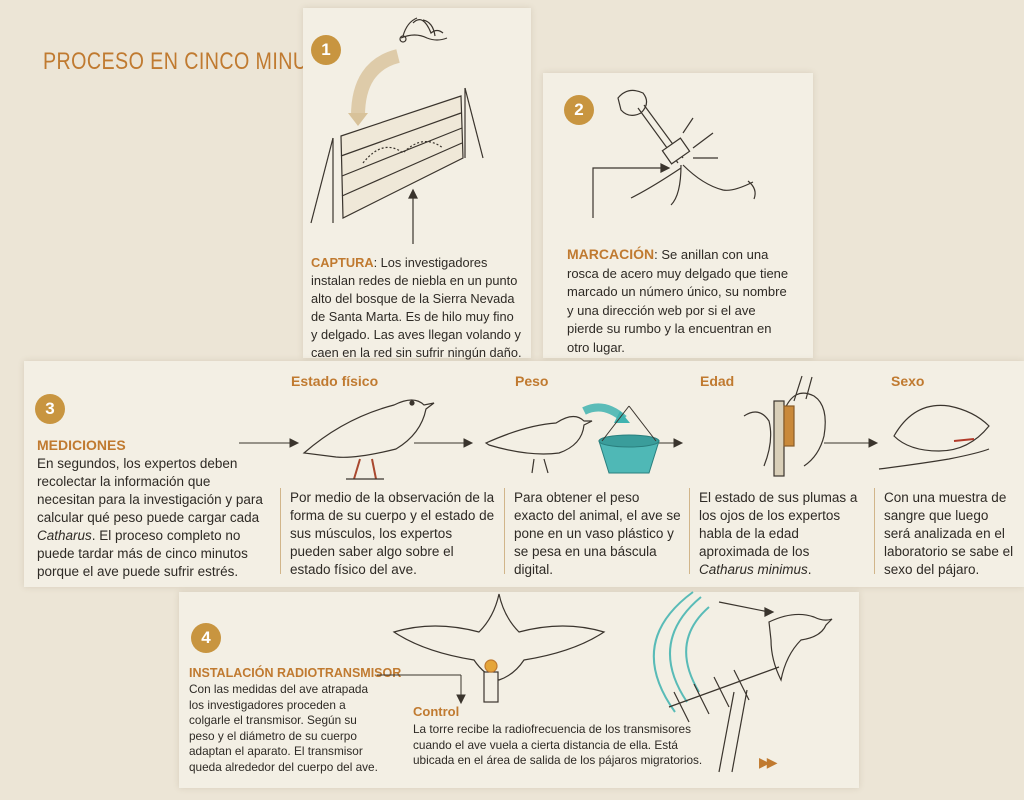 The image size is (1024, 800). I want to click on double-play-icon: ▶▶, so click(768, 762).